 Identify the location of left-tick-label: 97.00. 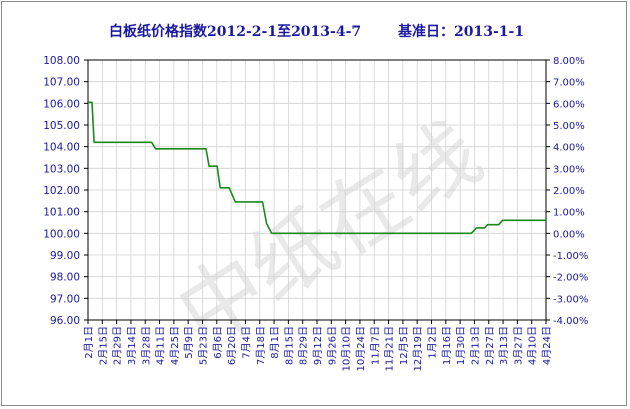
(65, 299).